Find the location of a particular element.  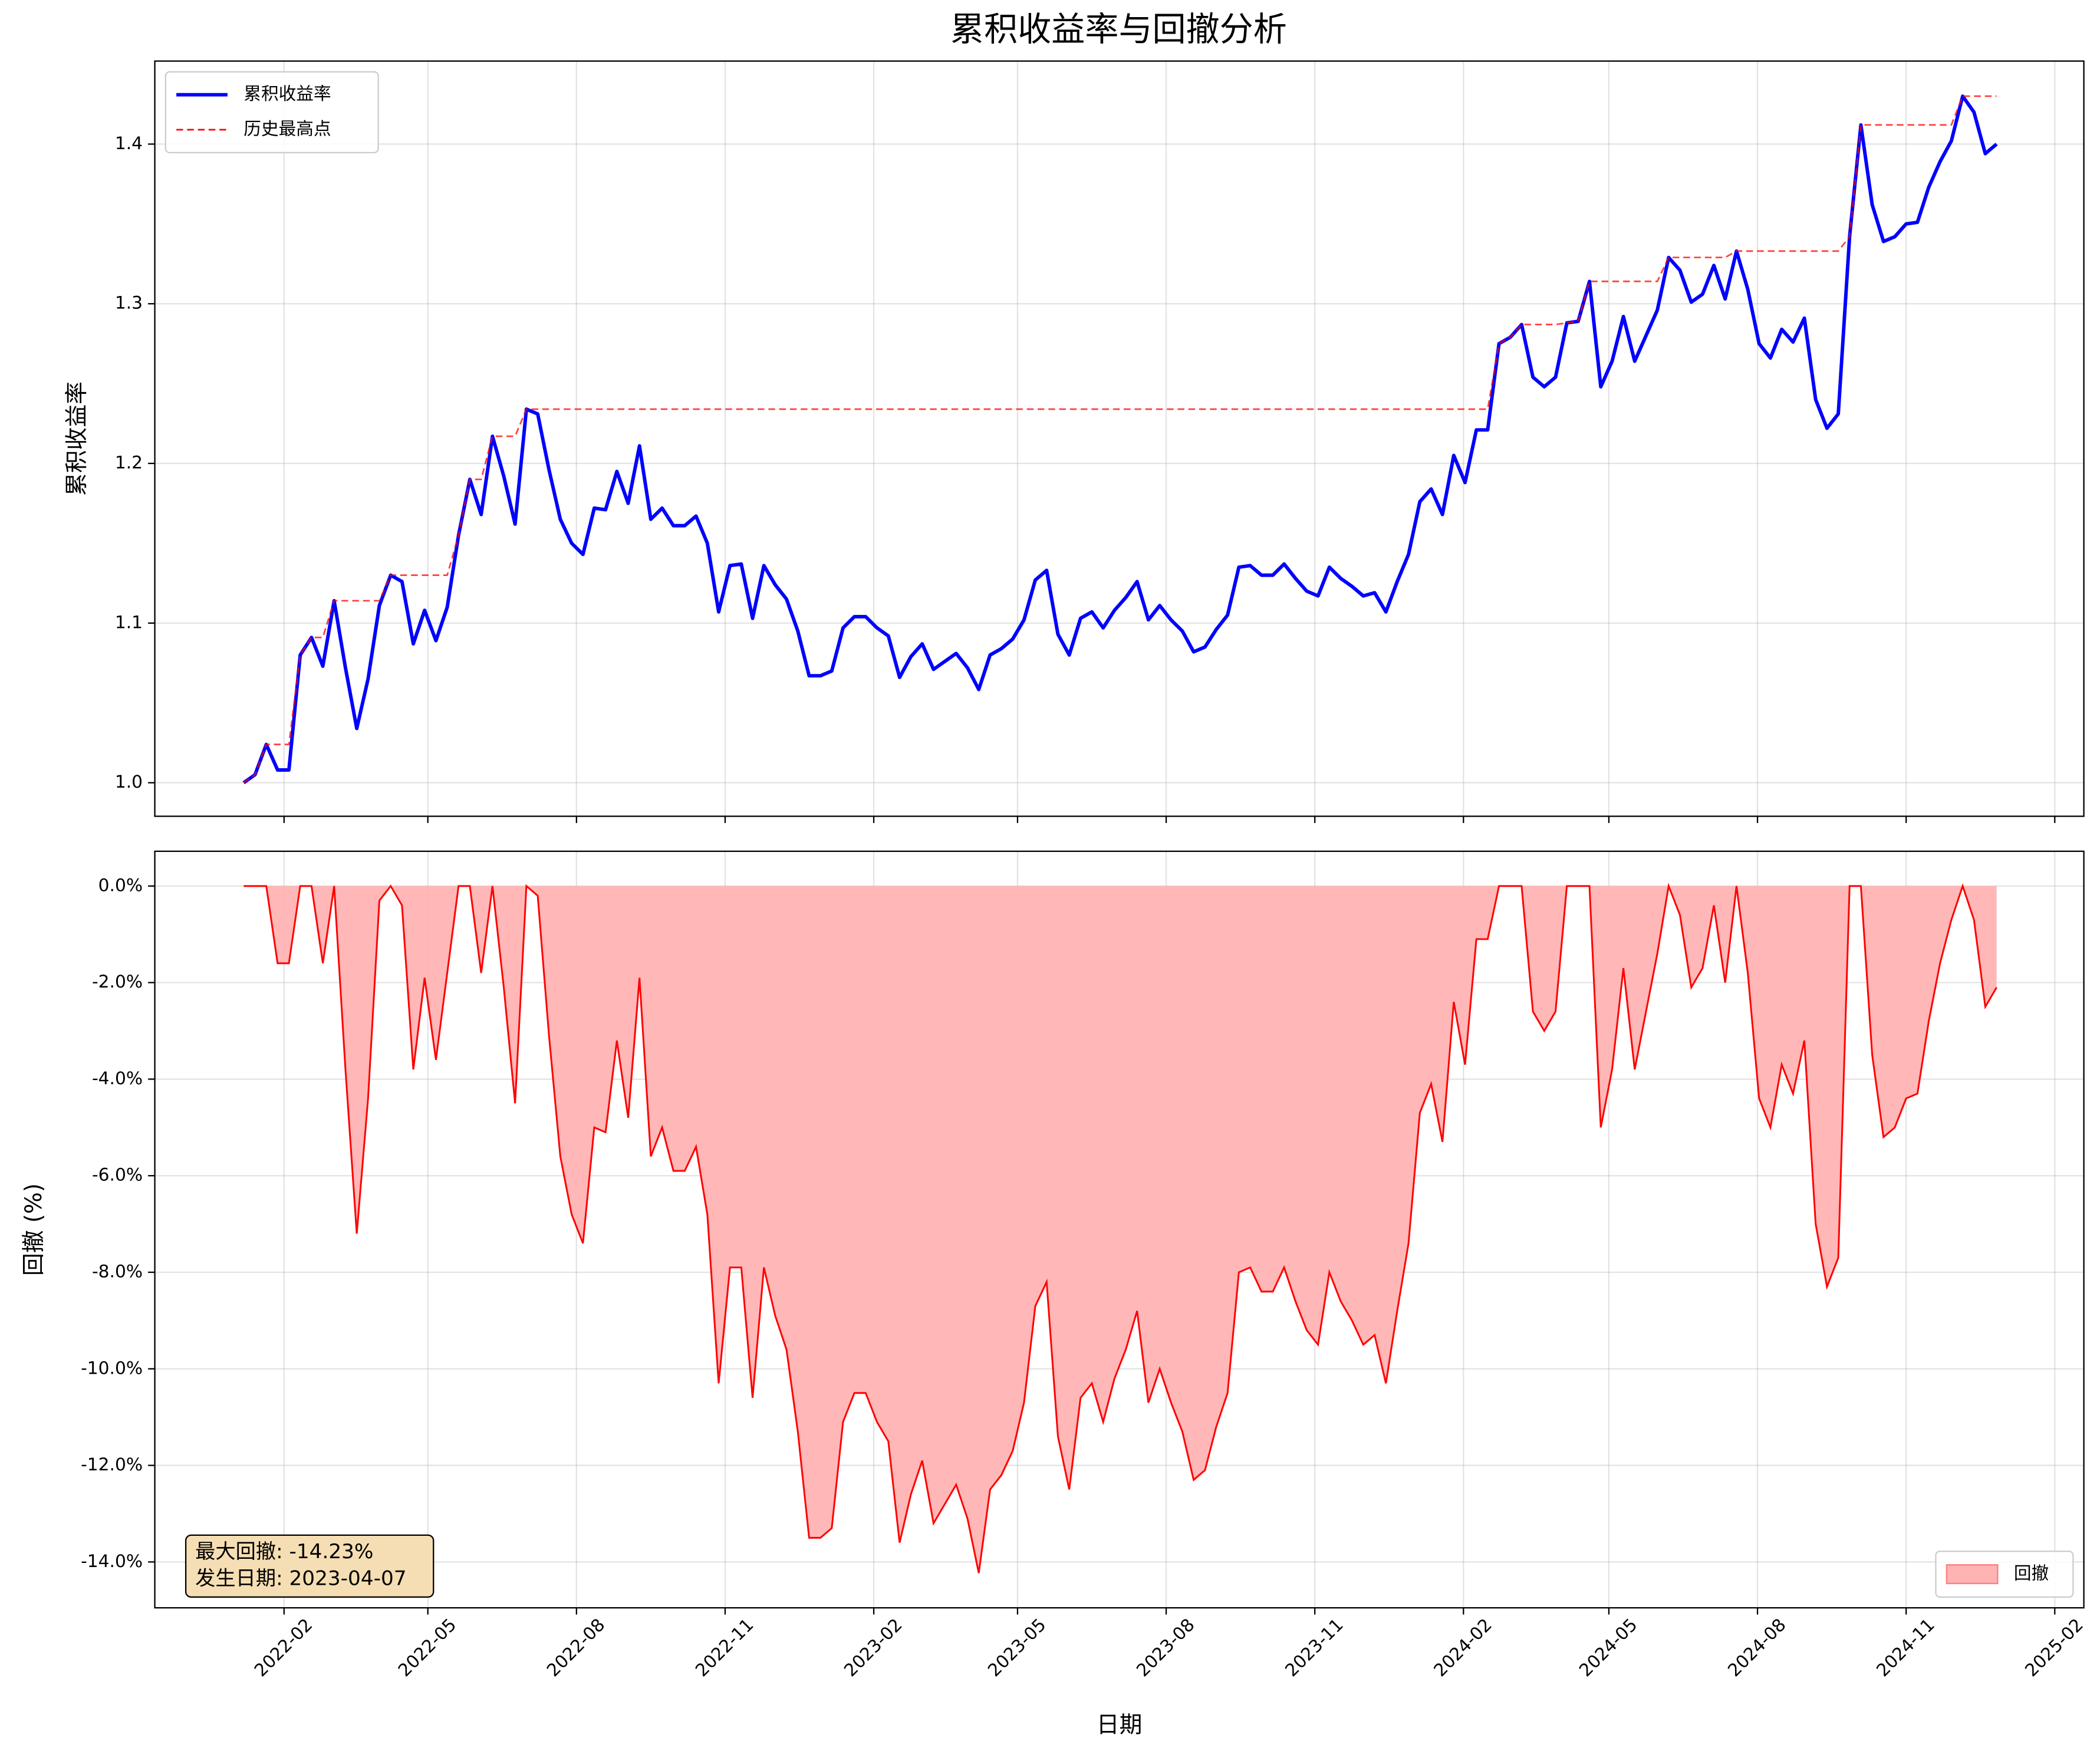

x-tick-label: 2025-02 is located at coordinates (2054, 1647).